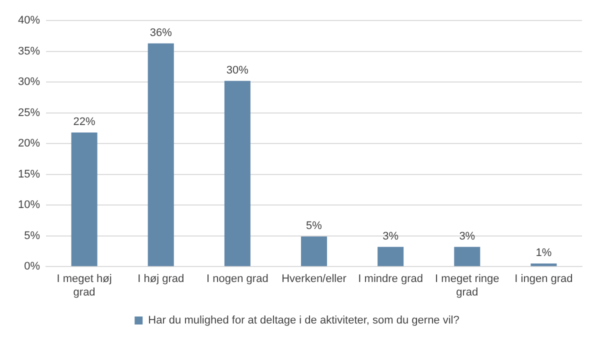 The height and width of the screenshot is (344, 600). What do you see at coordinates (544, 253) in the screenshot?
I see `data-label: 1%` at bounding box center [544, 253].